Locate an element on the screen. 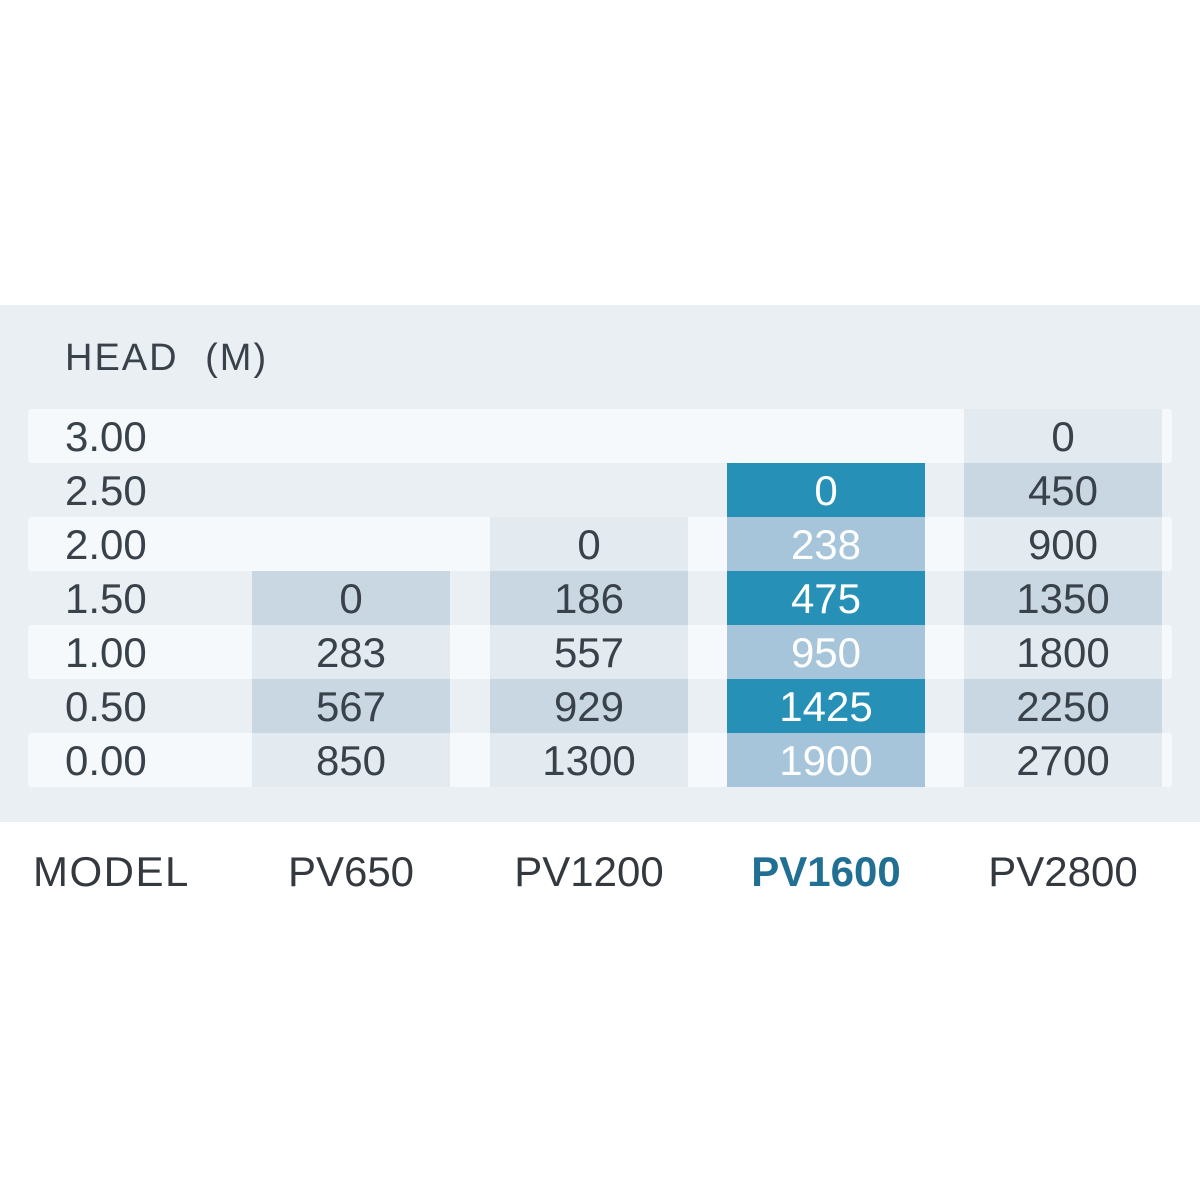 The image size is (1200, 1200). model-name: PV650 is located at coordinates (351, 871).